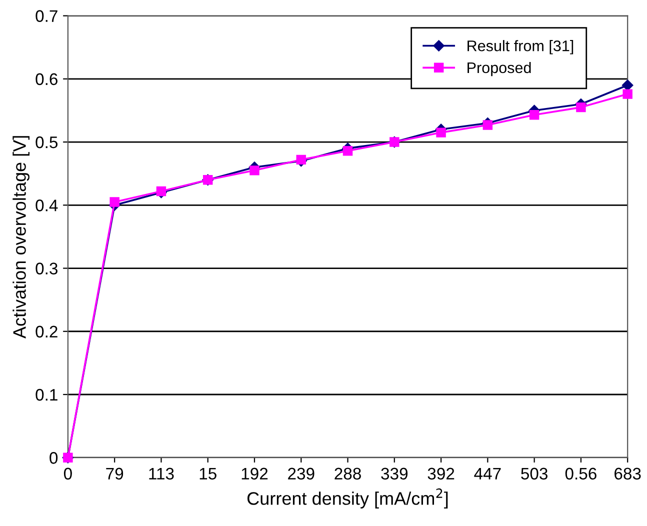  What do you see at coordinates (521, 47) in the screenshot?
I see `legend-label: Result from [31]` at bounding box center [521, 47].